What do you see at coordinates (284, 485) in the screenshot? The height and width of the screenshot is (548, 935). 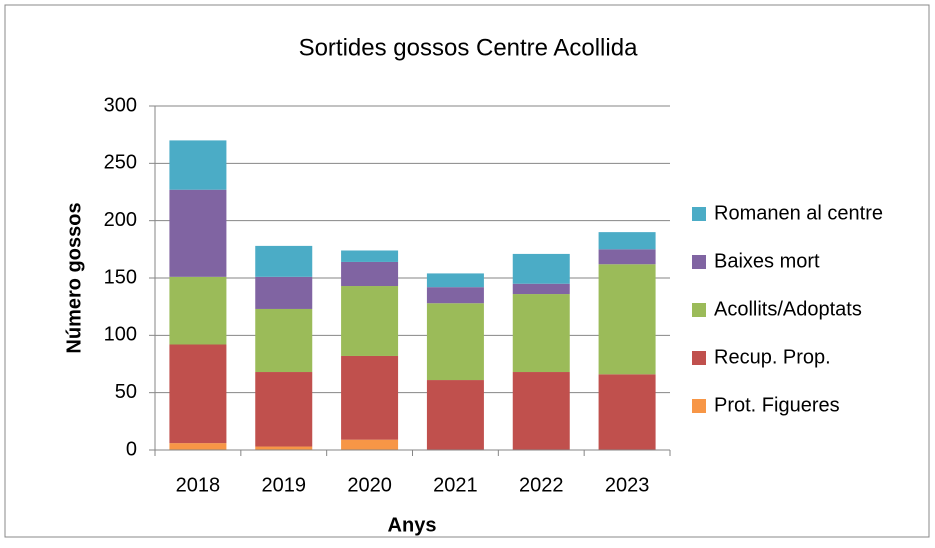 I see `x-tick-label: 2019` at bounding box center [284, 485].